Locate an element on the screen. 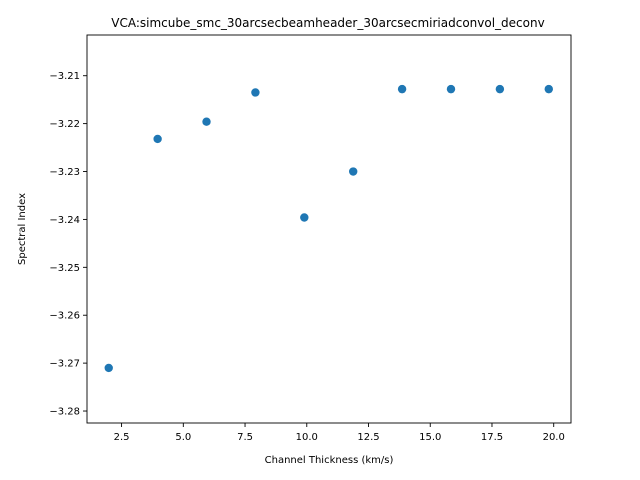 The height and width of the screenshot is (480, 640). x-tick-label: 10.0 is located at coordinates (307, 437).